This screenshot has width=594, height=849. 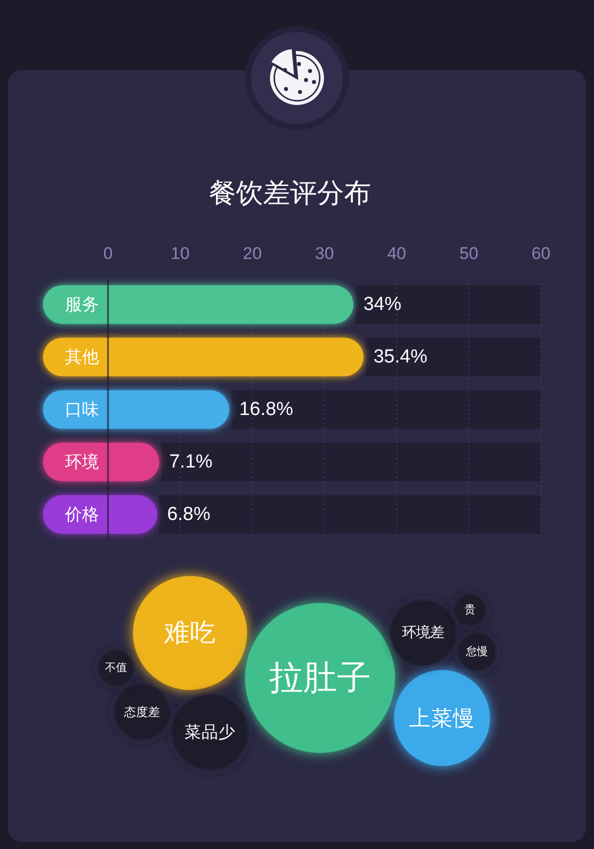 I want to click on category-label: 贵, so click(x=470, y=609).